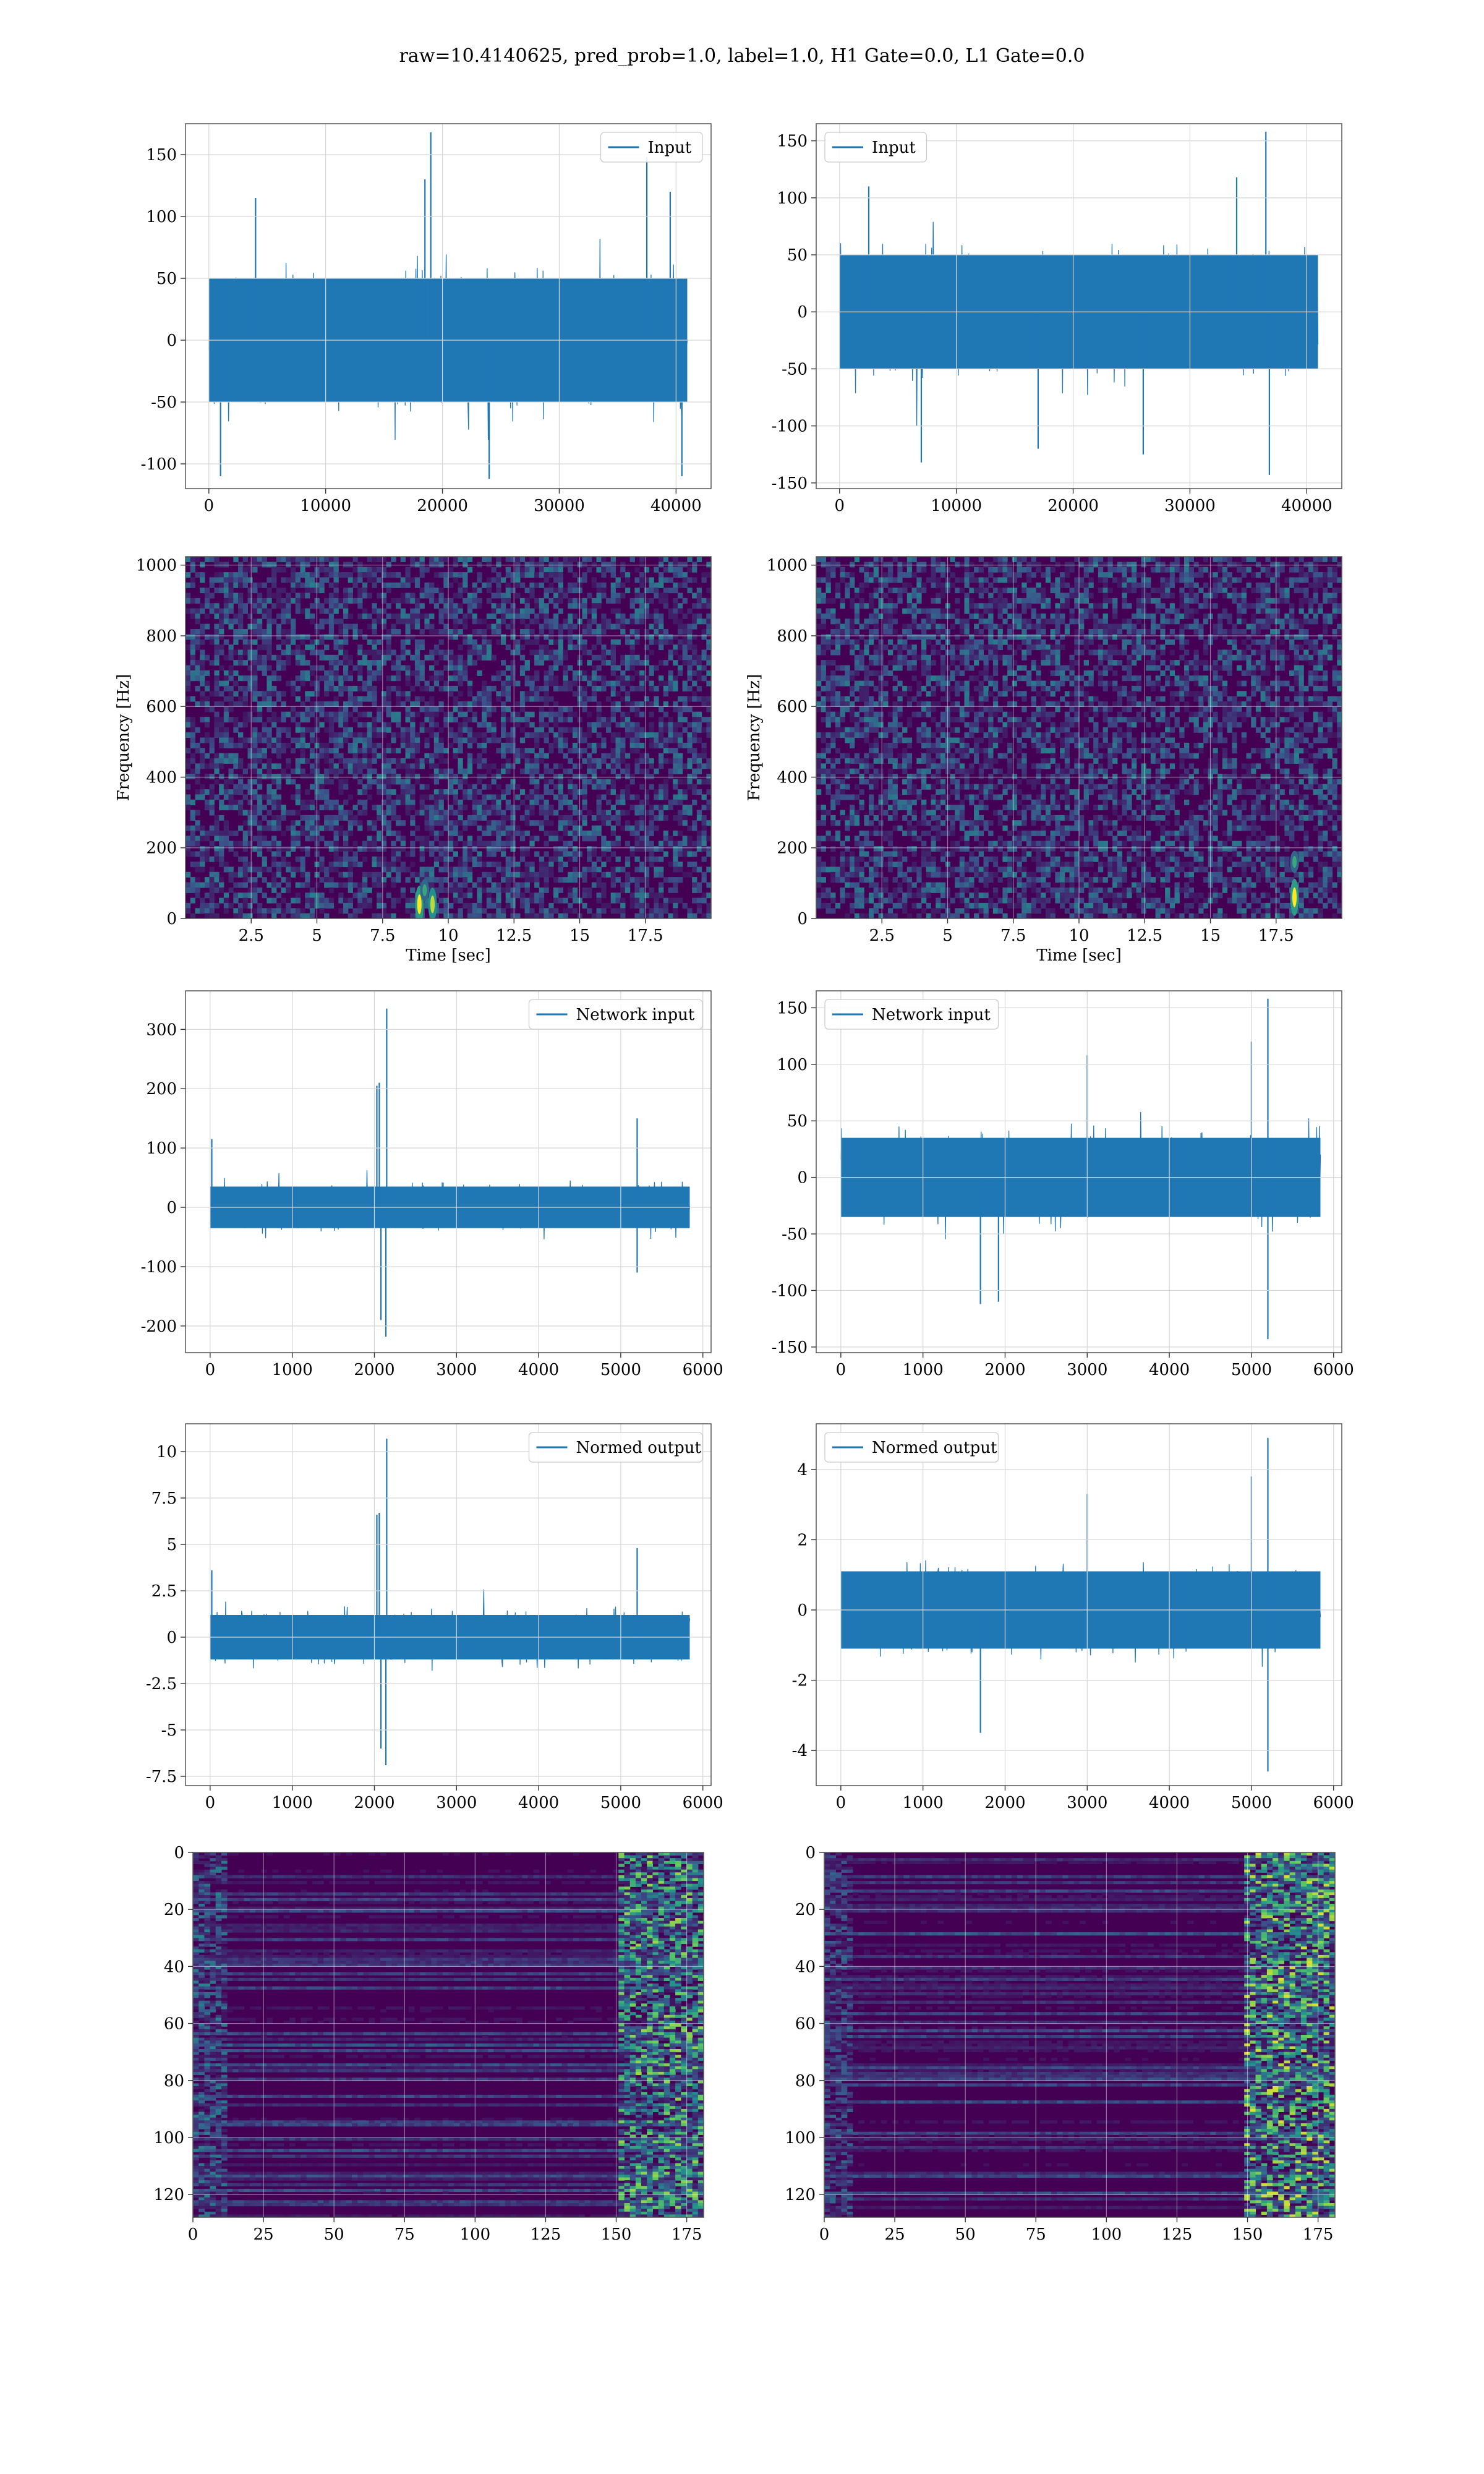 The width and height of the screenshot is (1484, 2474). What do you see at coordinates (538, 1803) in the screenshot?
I see `x-tick-label: 4000` at bounding box center [538, 1803].